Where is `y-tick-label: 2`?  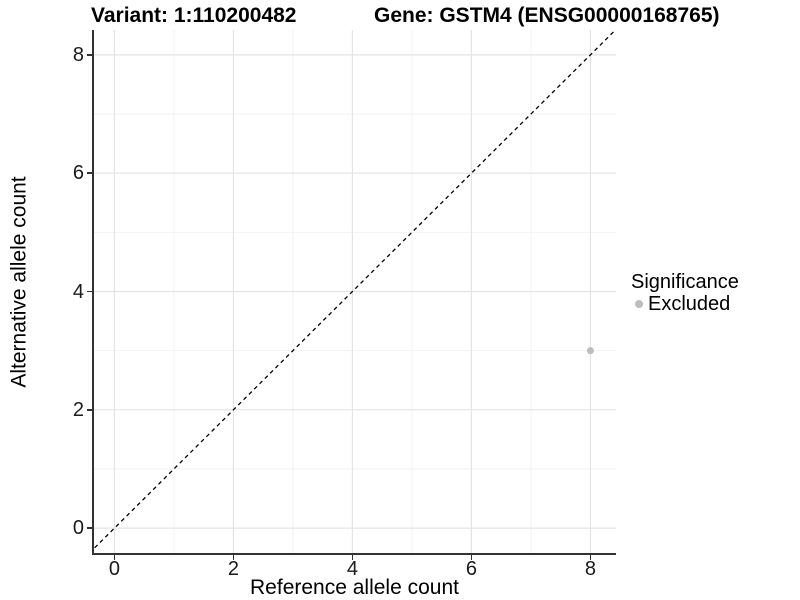
y-tick-label: 2 is located at coordinates (78, 409).